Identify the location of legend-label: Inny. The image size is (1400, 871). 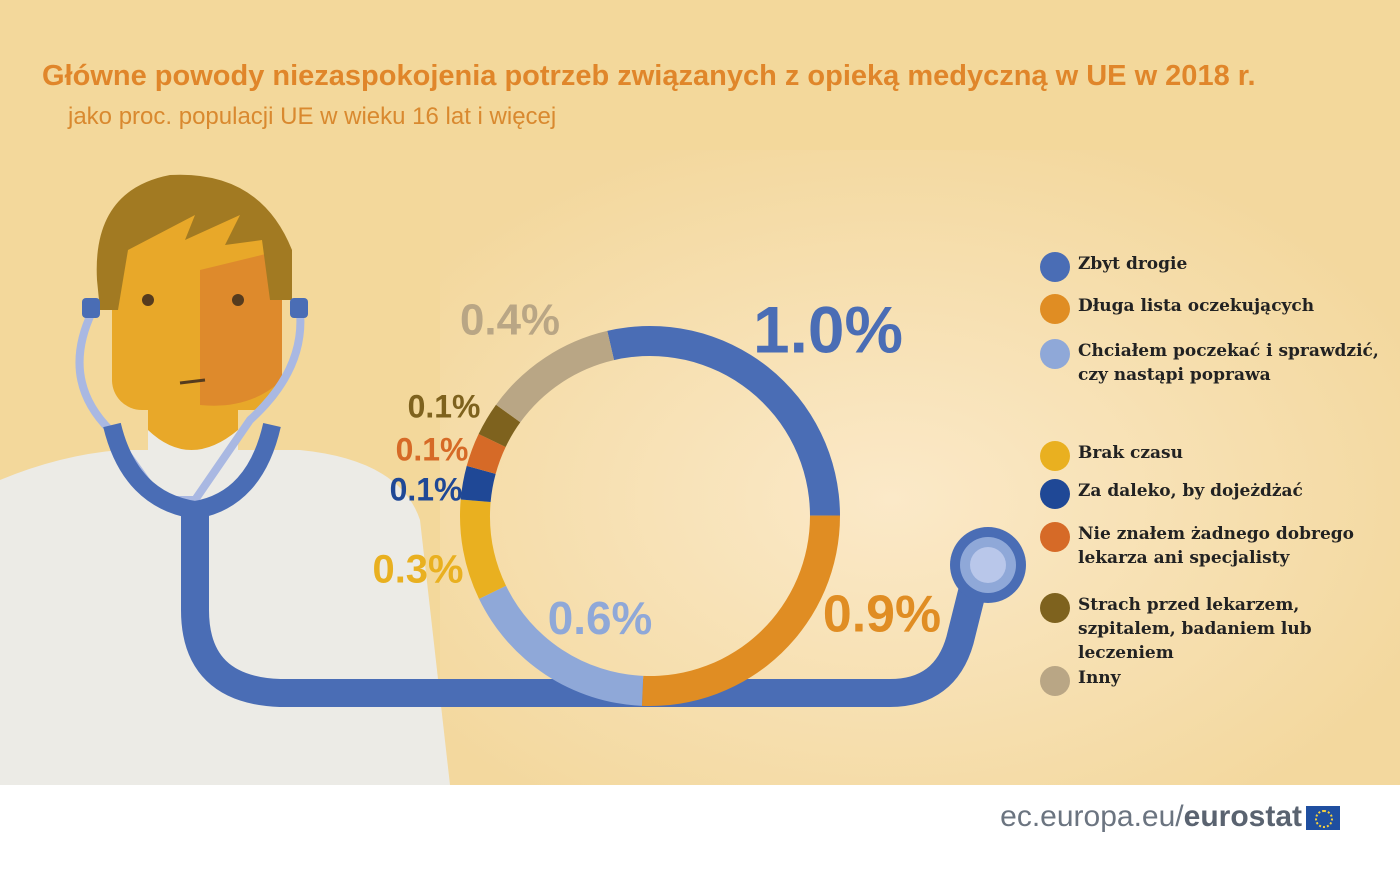
(1099, 678).